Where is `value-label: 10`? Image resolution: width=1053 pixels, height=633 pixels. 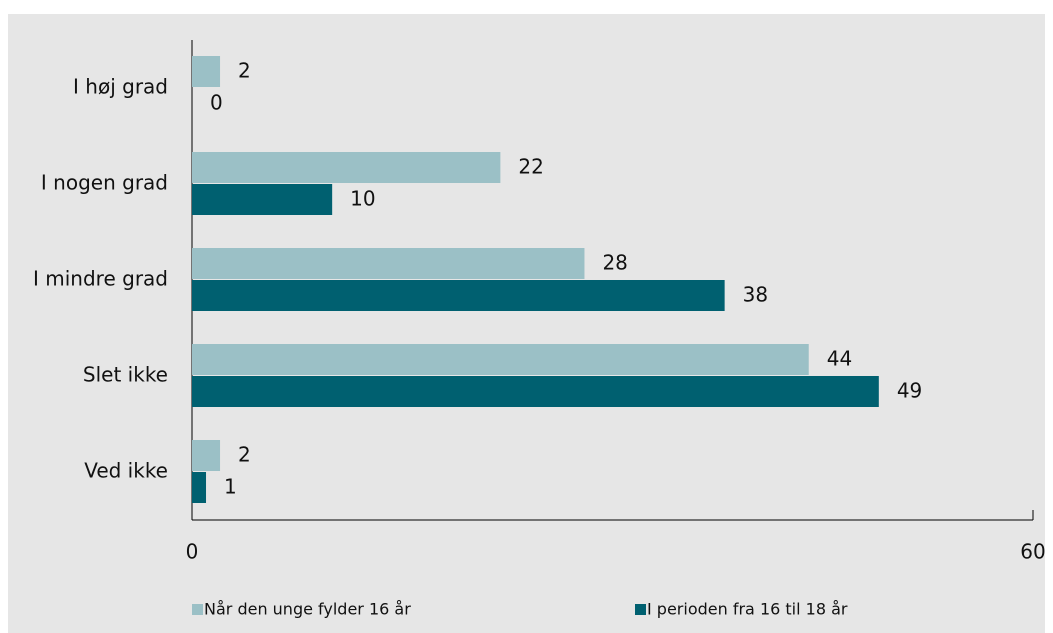 value-label: 10 is located at coordinates (362, 199).